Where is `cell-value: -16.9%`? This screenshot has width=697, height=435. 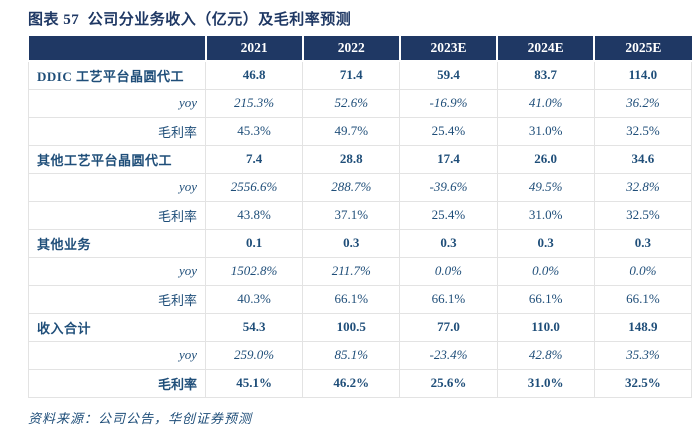
cell-value: -16.9% is located at coordinates (448, 103).